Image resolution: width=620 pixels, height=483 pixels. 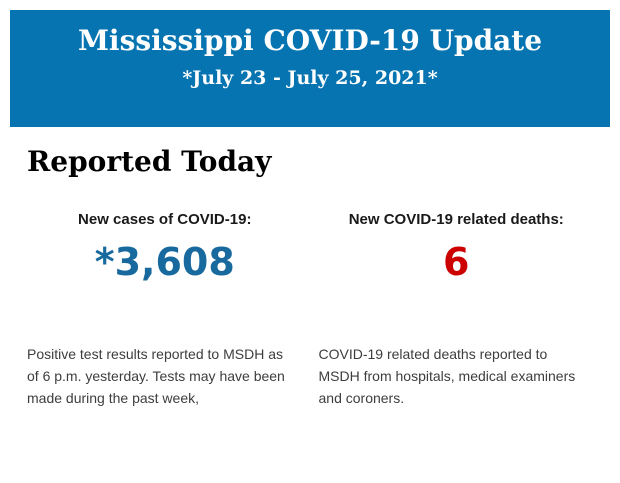 I want to click on new-deaths-value: 6, so click(x=456, y=262).